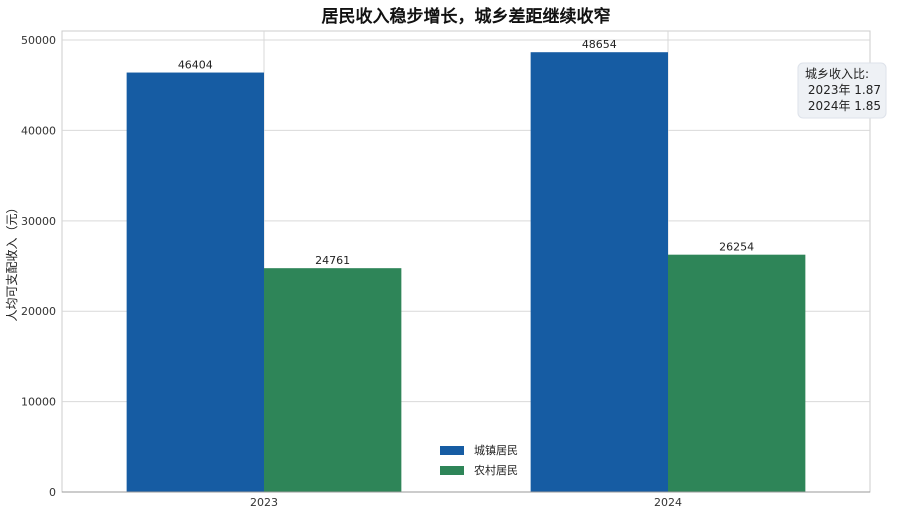  I want to click on annotation-background, so click(842, 90).